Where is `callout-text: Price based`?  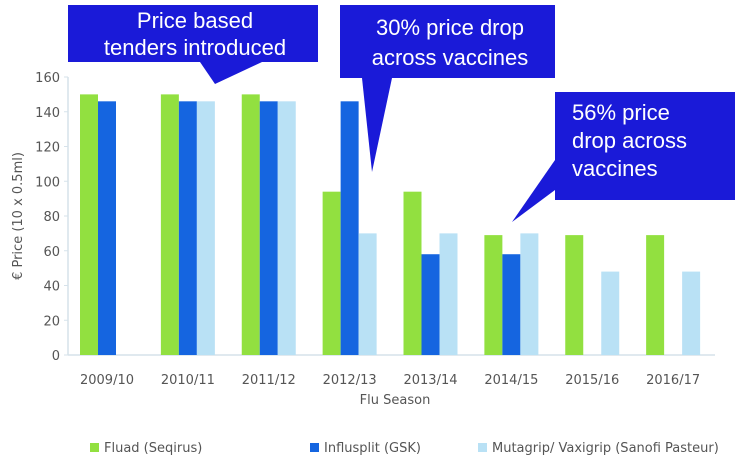 callout-text: Price based is located at coordinates (195, 20).